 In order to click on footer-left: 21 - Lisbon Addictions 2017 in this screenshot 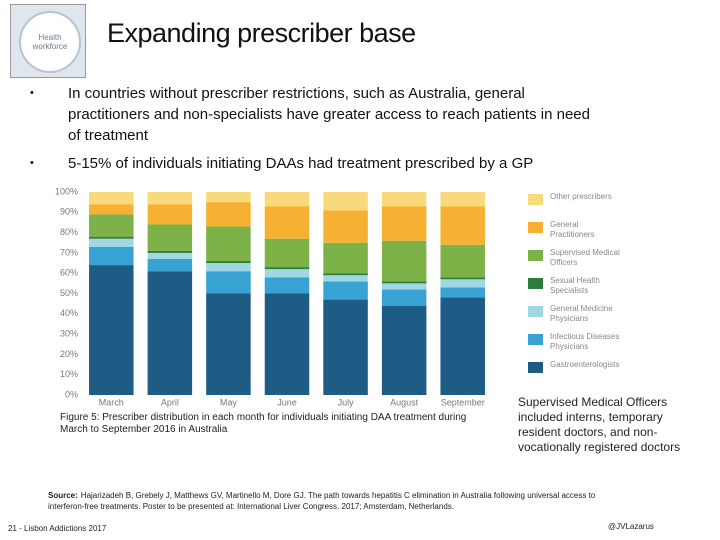, I will do `click(57, 528)`.